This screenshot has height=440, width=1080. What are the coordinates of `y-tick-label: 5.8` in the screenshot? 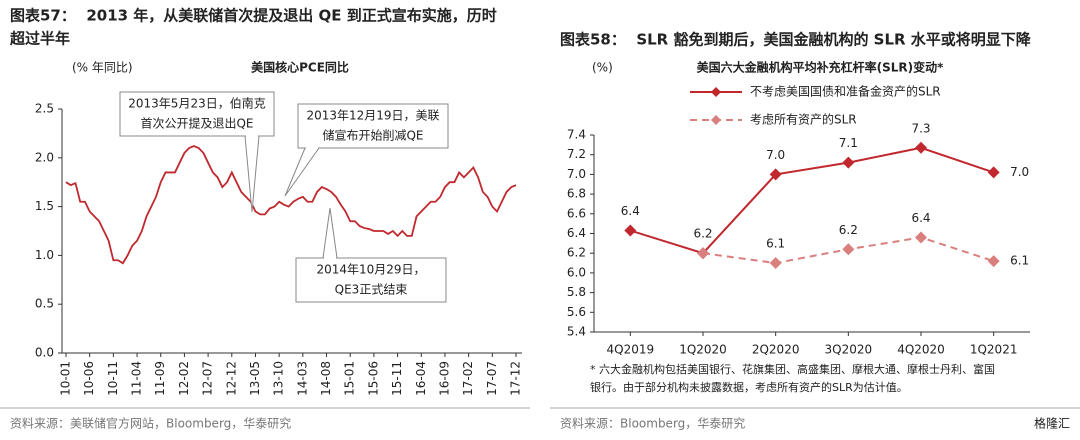 It's located at (576, 292).